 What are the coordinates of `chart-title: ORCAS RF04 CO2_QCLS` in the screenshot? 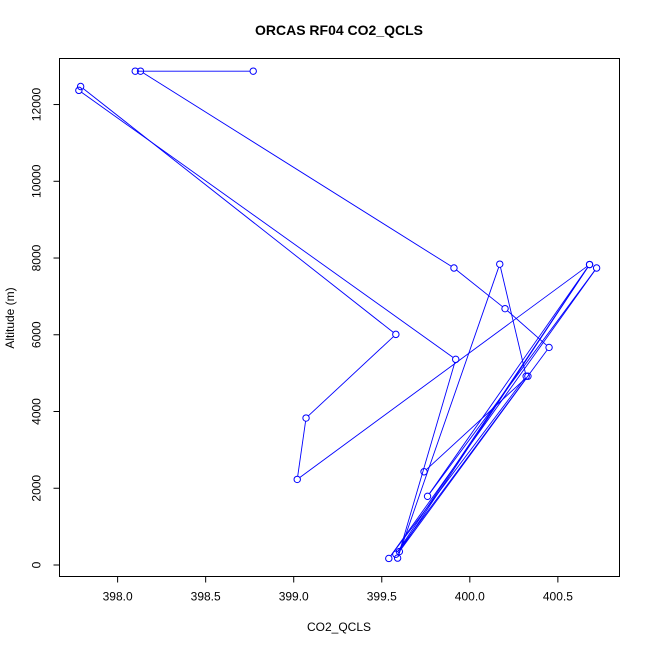 It's located at (339, 30).